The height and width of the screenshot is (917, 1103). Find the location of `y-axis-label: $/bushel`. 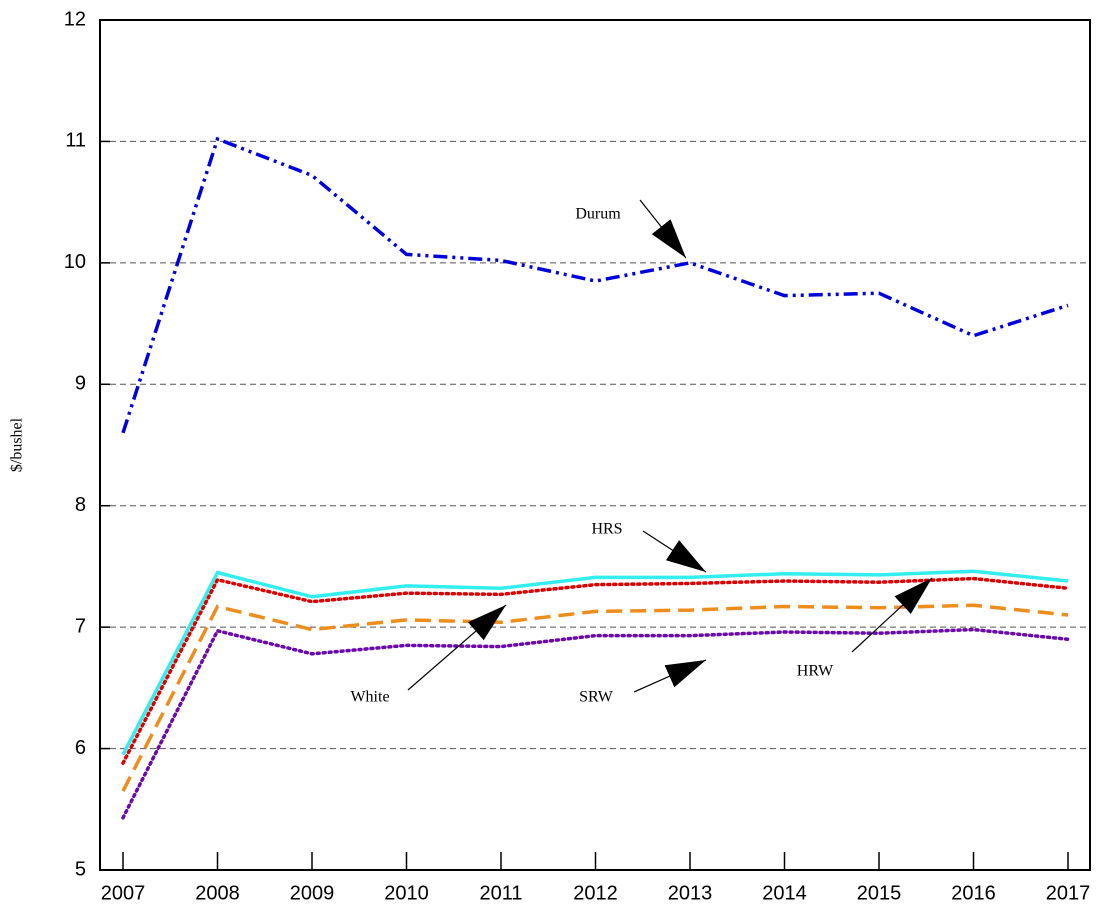

y-axis-label: $/bushel is located at coordinates (17, 444).